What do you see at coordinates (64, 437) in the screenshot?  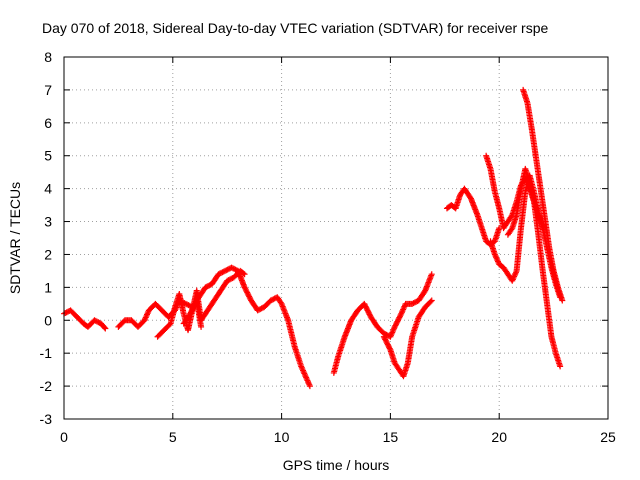 I see `x-tick-label: 0` at bounding box center [64, 437].